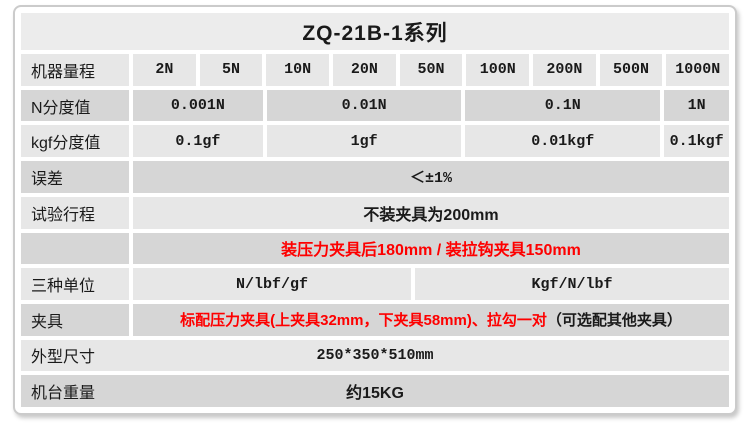 This screenshot has height=426, width=750. I want to click on kgf-division-value: 0.1kgf, so click(697, 141).